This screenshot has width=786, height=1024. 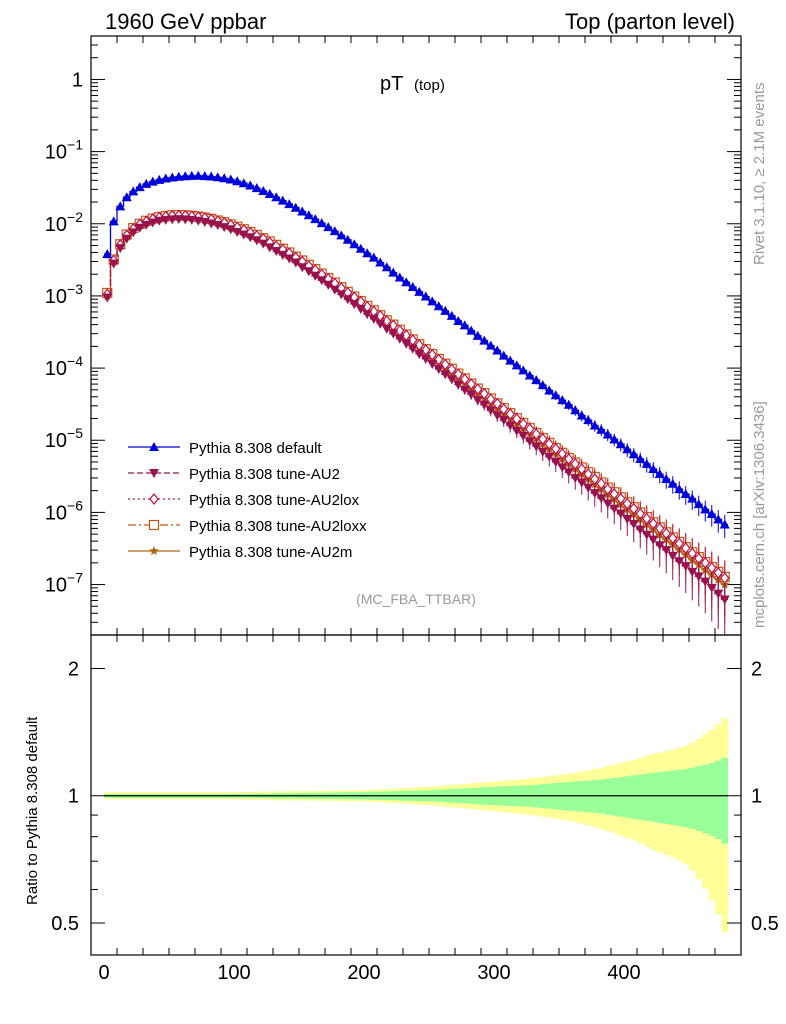 I want to click on ratio-ylabel: Ratio to Pythia 8.308 default, so click(x=32, y=810).